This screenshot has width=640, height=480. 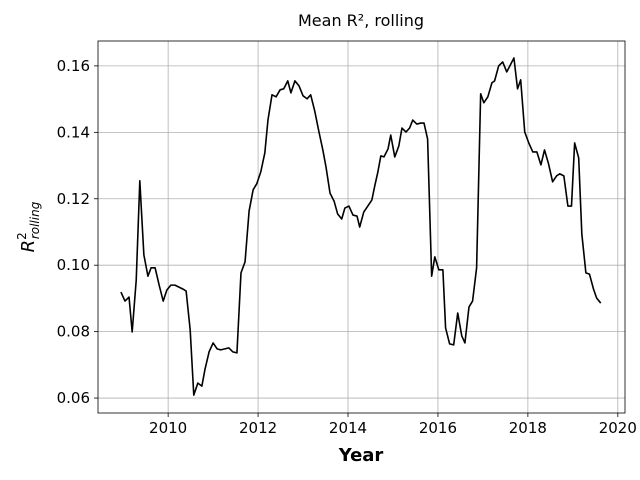 I want to click on x-tick-label: 2010, so click(x=168, y=428).